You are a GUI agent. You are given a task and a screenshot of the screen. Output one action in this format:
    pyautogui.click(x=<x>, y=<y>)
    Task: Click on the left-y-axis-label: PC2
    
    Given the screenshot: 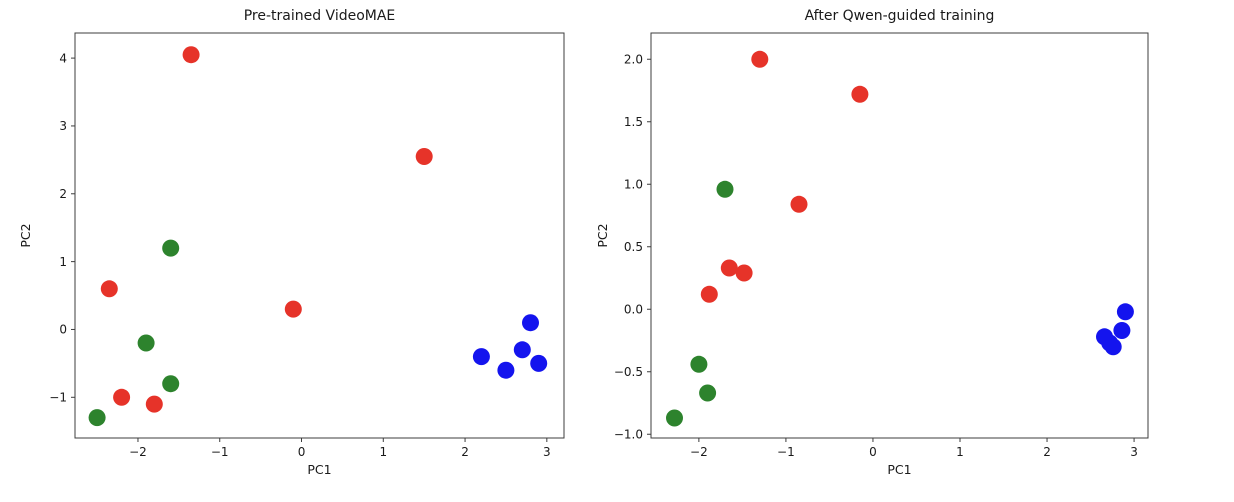 What is the action you would take?
    pyautogui.click(x=25, y=235)
    